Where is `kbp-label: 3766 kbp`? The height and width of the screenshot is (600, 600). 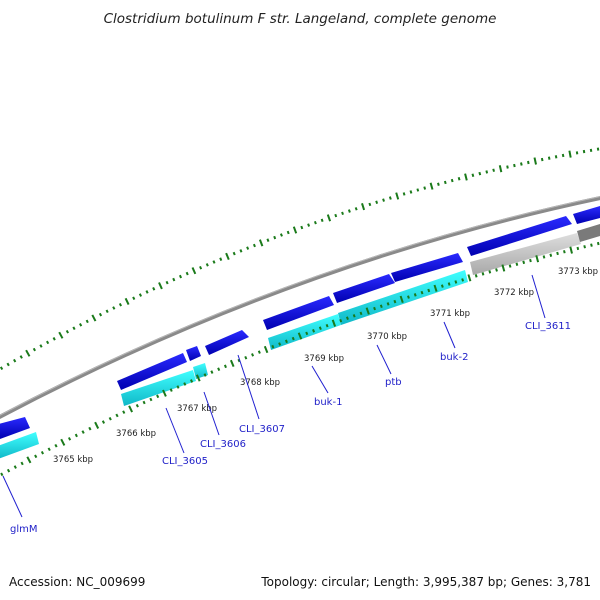 kbp-label: 3766 kbp is located at coordinates (136, 434).